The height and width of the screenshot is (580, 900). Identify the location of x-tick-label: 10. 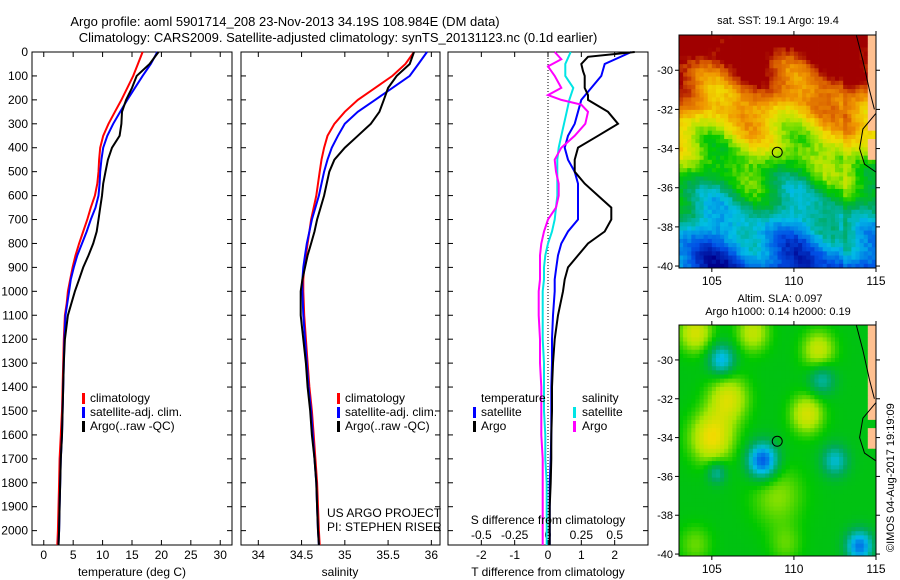
(103, 555).